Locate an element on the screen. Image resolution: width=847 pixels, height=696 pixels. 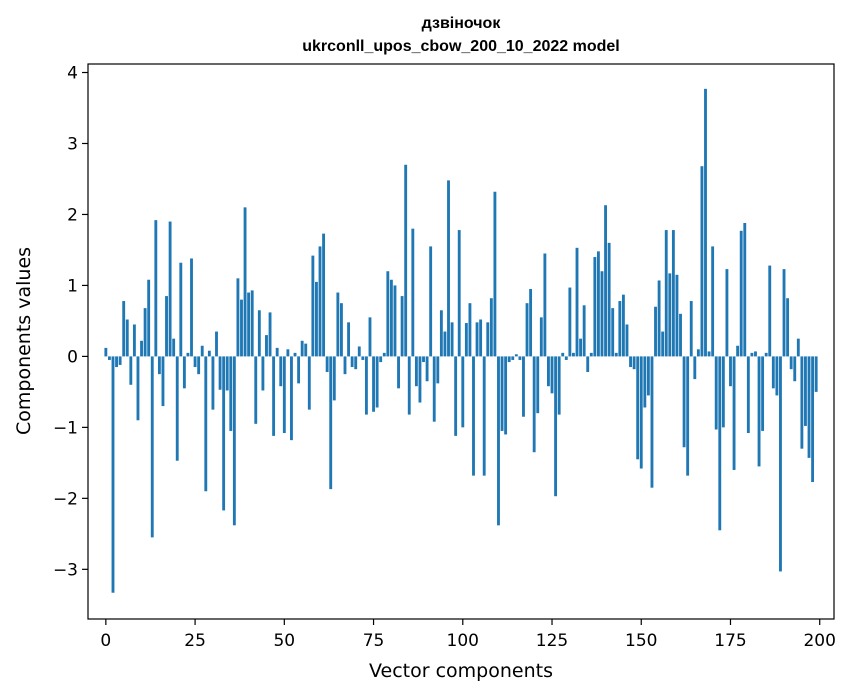
x-tick-label: 75 is located at coordinates (374, 641).